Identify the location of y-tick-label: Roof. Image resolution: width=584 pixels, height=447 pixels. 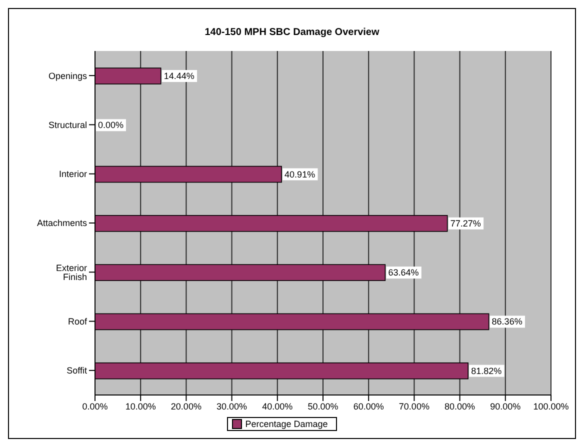
(78, 321).